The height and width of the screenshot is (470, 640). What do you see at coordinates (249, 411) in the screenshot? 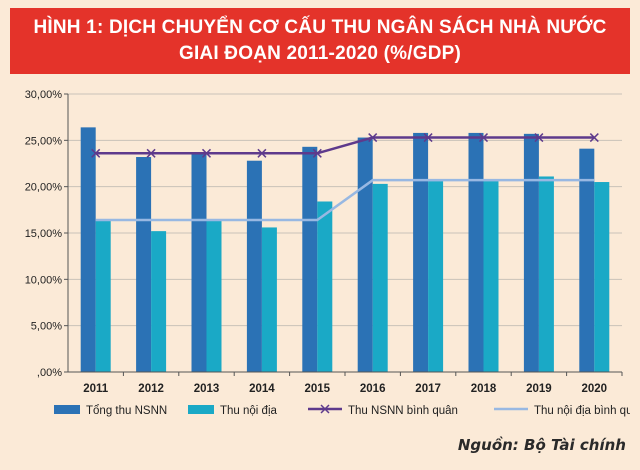
I see `legend-label: Thu nội địa` at bounding box center [249, 411].